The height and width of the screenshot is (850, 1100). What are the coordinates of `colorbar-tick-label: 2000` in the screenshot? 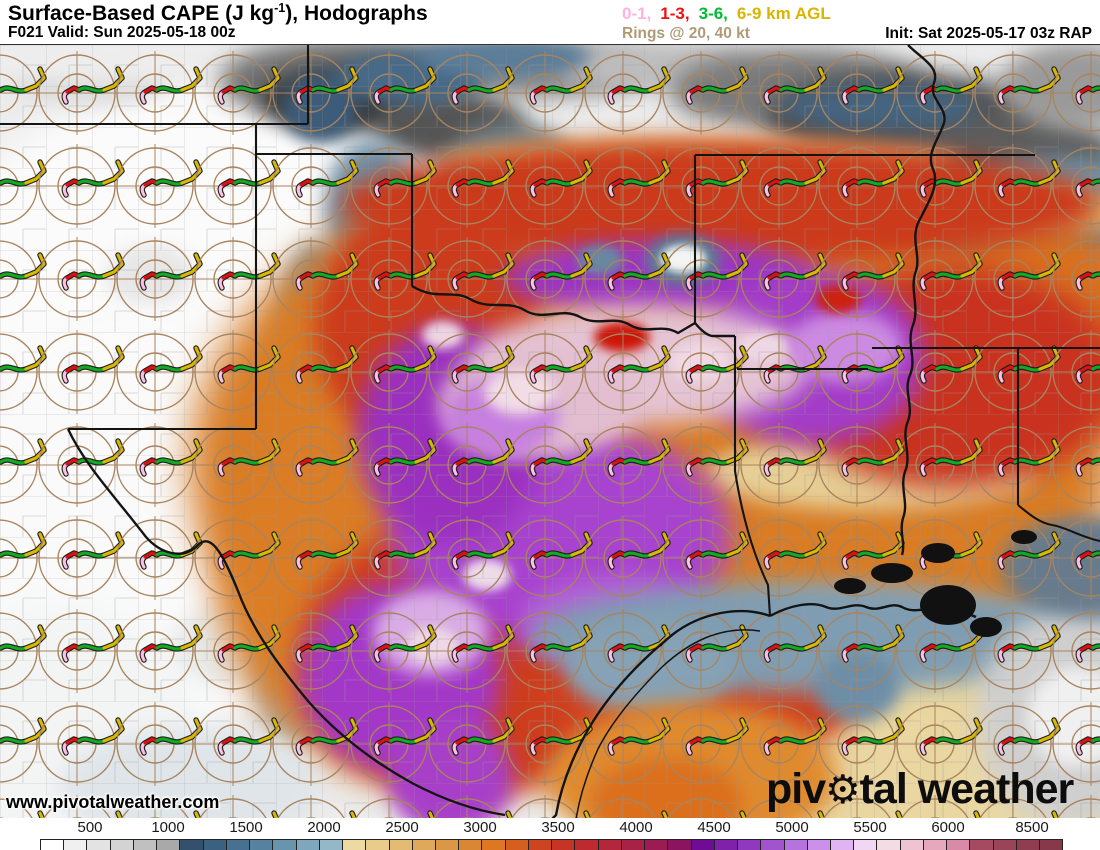 It's located at (324, 827).